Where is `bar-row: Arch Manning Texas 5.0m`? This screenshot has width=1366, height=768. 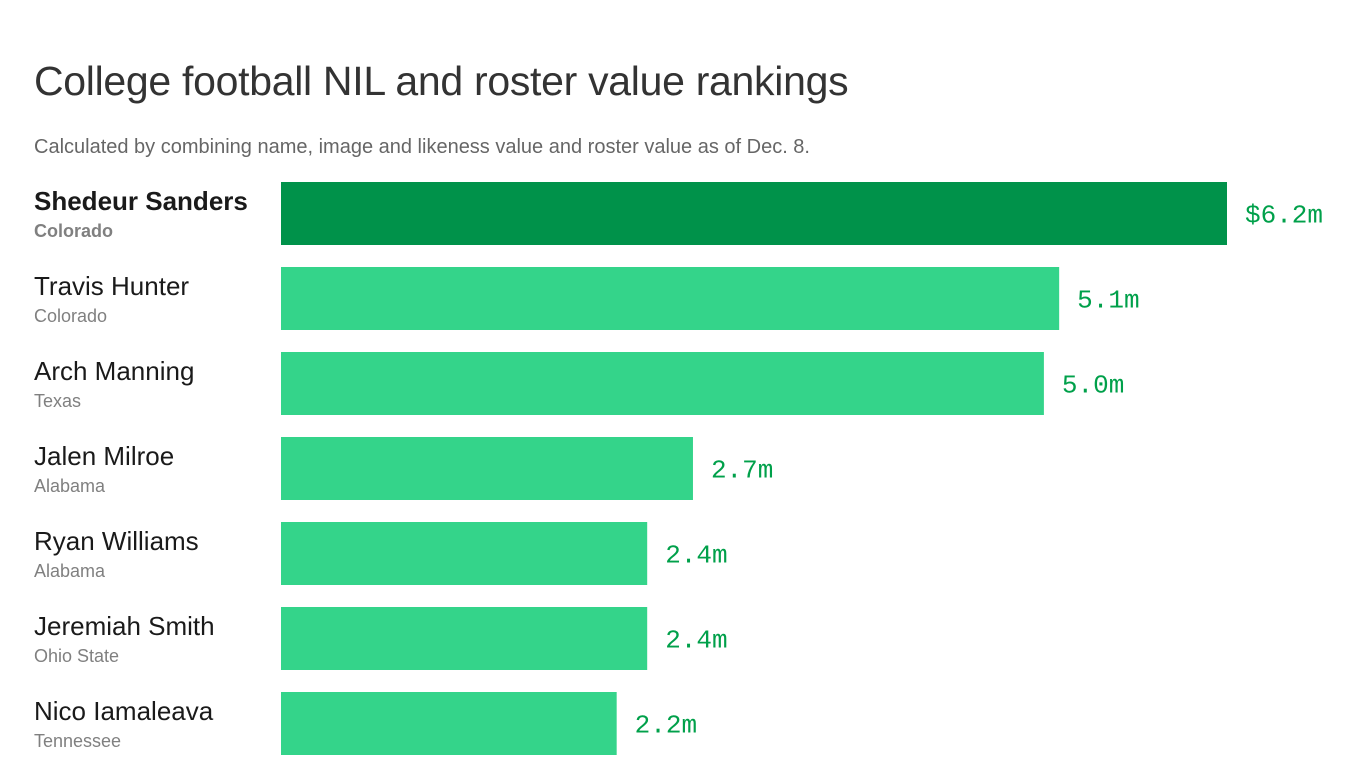
bar-row: Arch Manning Texas 5.0m is located at coordinates (579, 383).